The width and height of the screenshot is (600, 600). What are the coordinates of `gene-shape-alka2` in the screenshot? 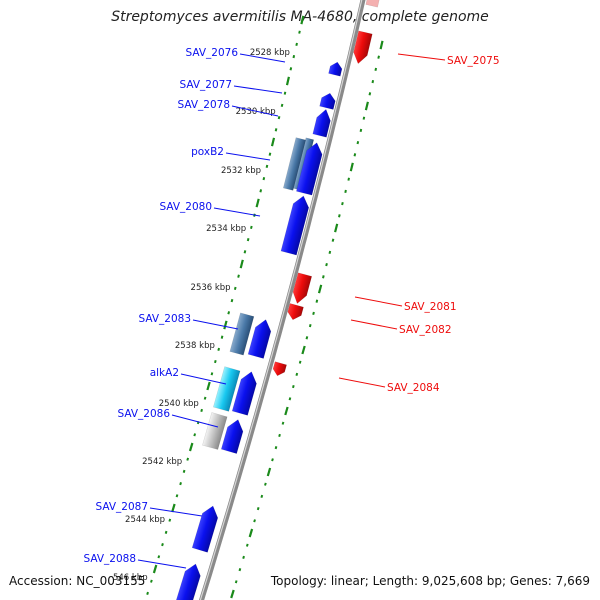 It's located at (244, 393).